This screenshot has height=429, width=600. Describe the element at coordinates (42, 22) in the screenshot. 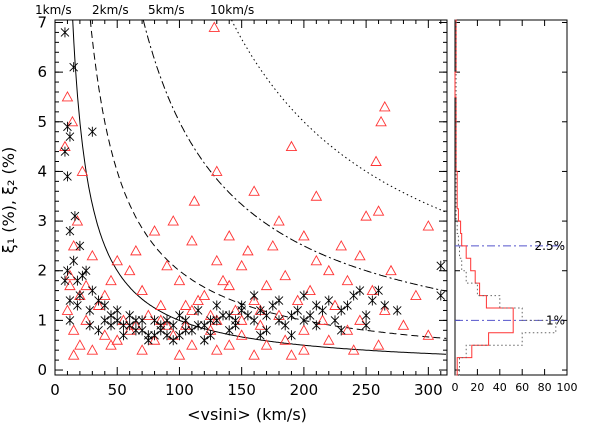

I see `y-tick-label: 7` at that location.